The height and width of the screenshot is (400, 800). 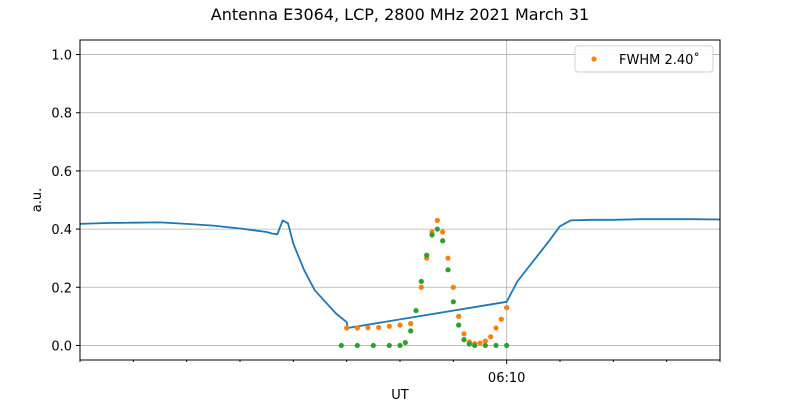 What do you see at coordinates (506, 378) in the screenshot?
I see `x-tick-label: 06:10` at bounding box center [506, 378].